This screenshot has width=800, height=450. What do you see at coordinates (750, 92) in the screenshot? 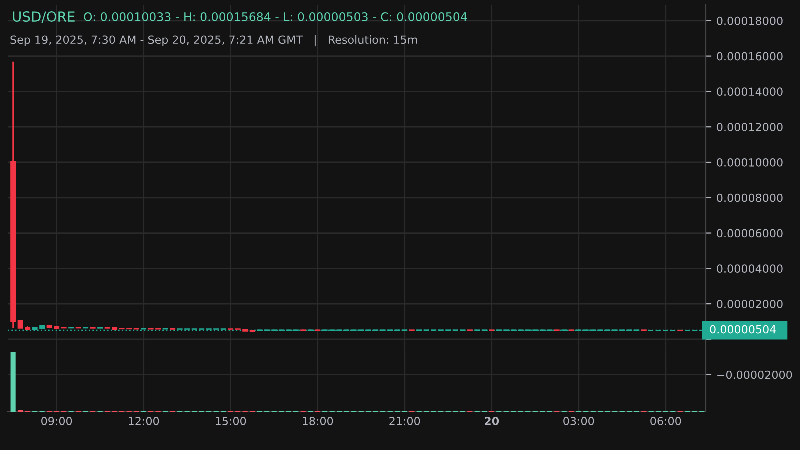
I see `y-tick-label: 0.00014000` at bounding box center [750, 92].